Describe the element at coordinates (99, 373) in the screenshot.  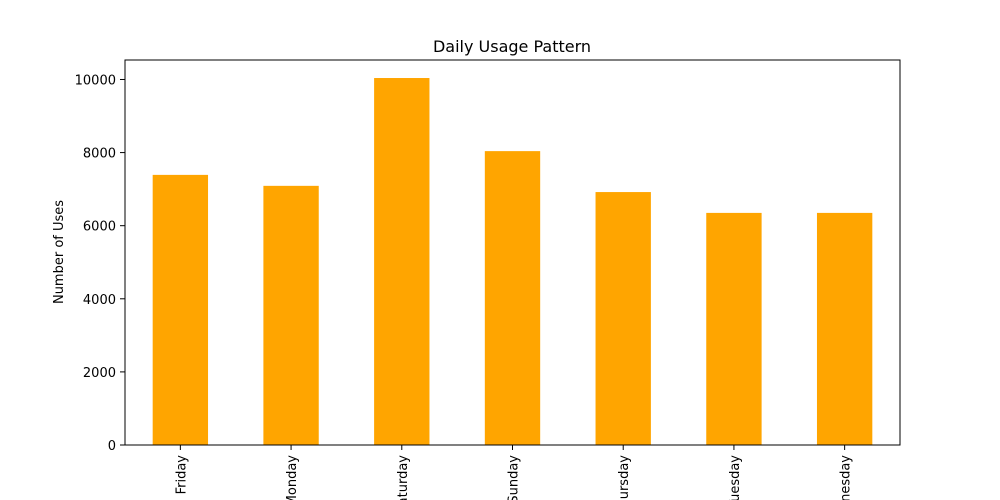
I see `y-tick-label: 2000` at that location.